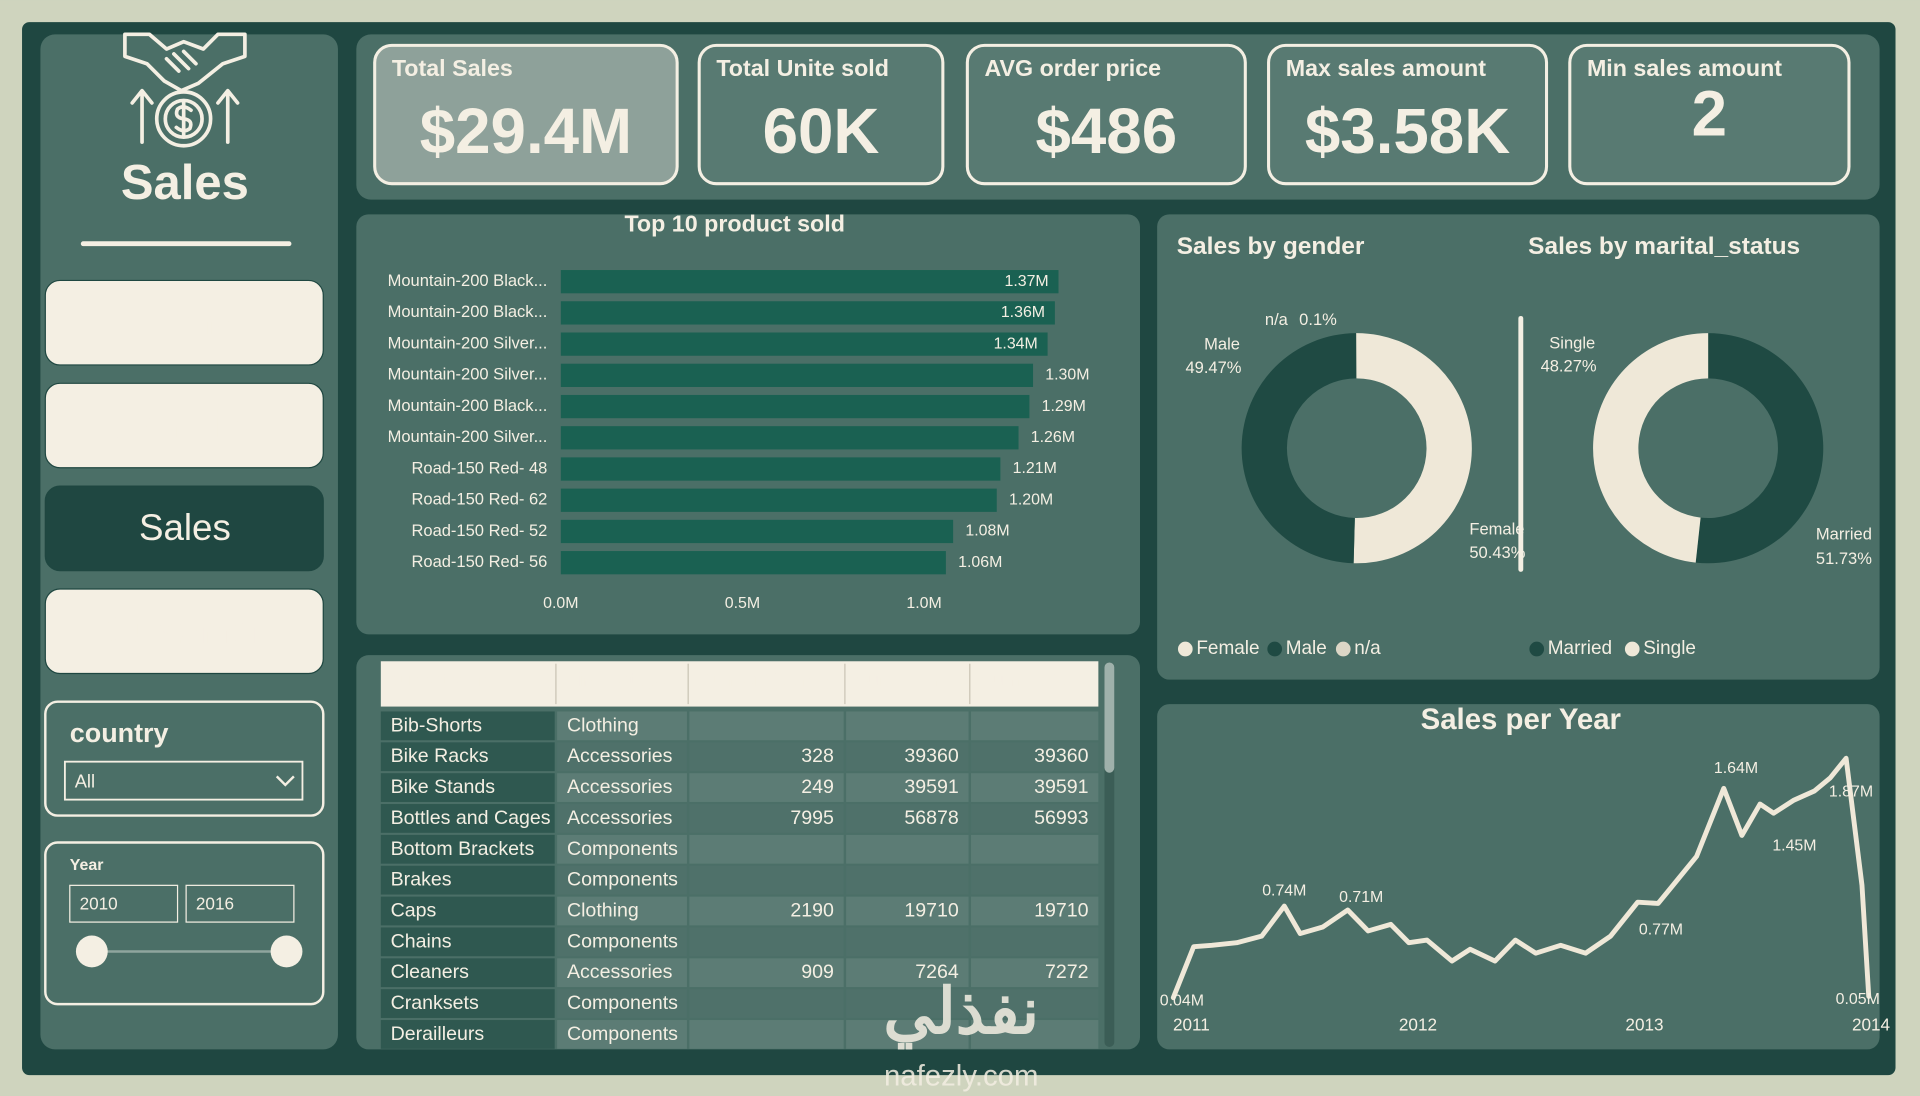  What do you see at coordinates (1072, 68) in the screenshot?
I see `kpi-label: AVG order price` at bounding box center [1072, 68].